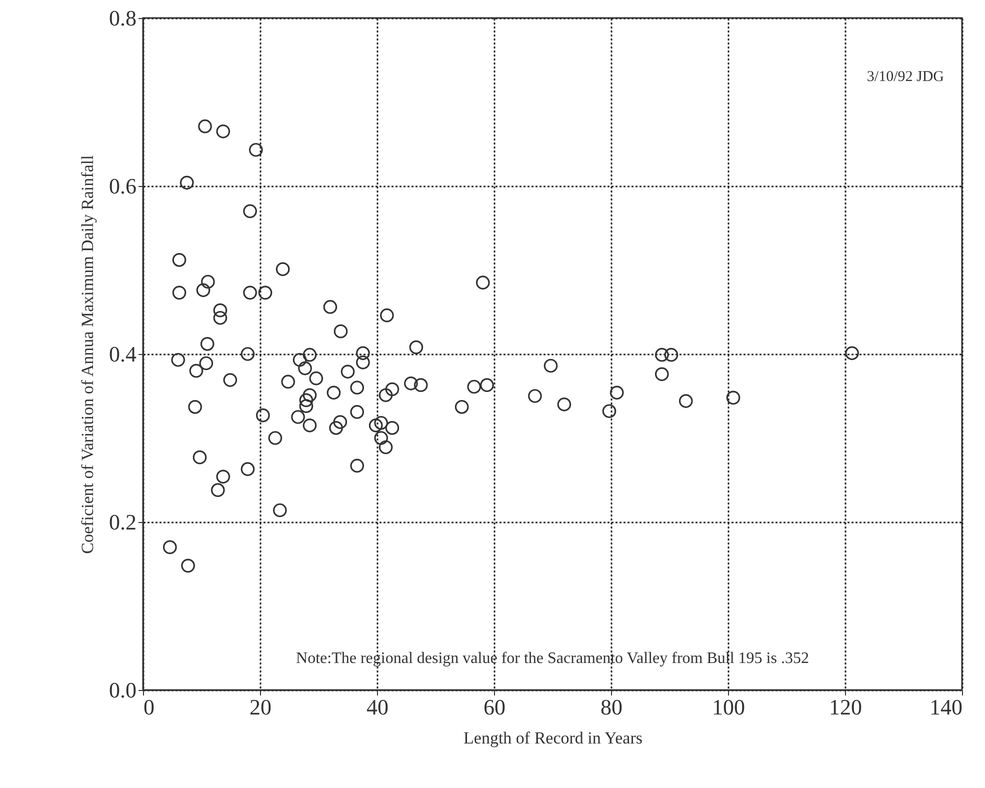 Image resolution: width=985 pixels, height=788 pixels. I want to click on x-tick-label: 100, so click(728, 707).